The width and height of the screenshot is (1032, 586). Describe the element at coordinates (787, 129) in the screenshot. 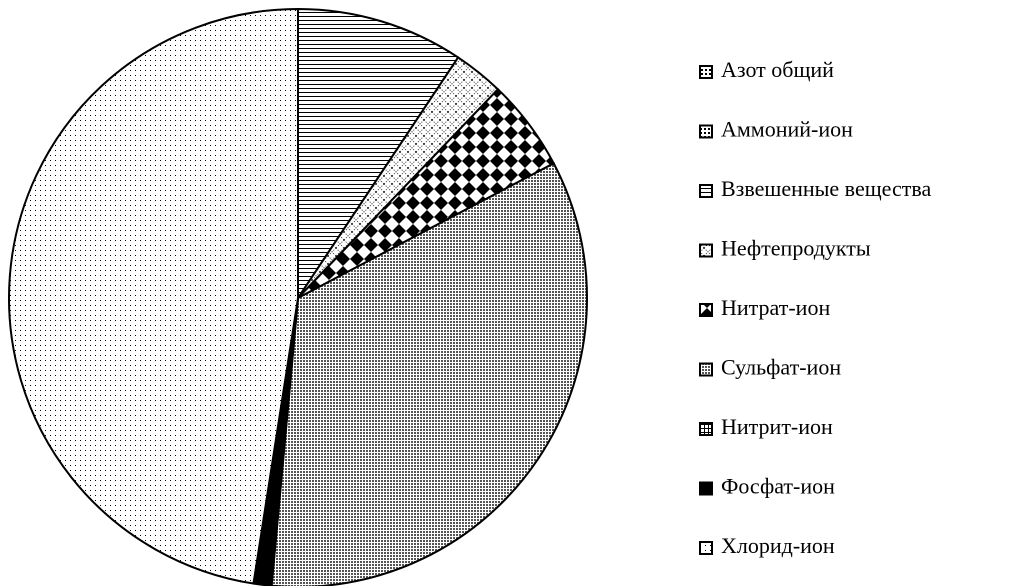

I see `legend-label: Аммоний-ион` at that location.